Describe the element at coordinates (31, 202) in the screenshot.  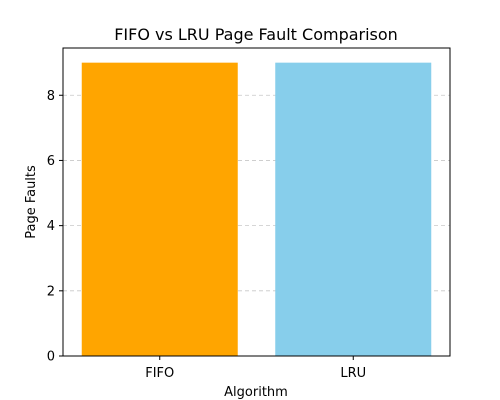
I see `y-axis-title: Page Faults` at that location.